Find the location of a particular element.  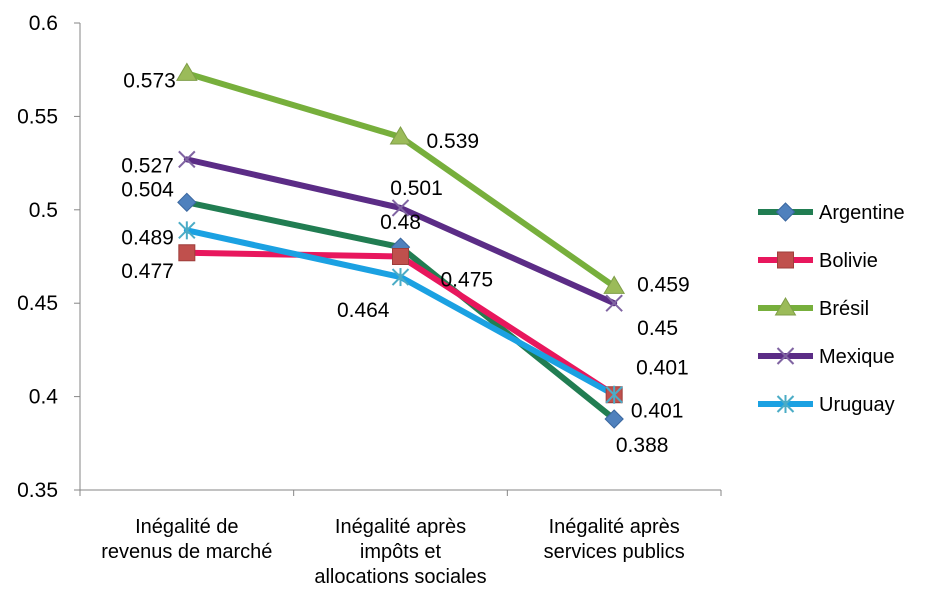

legend-item-uruguay: Uruguay is located at coordinates (826, 405).